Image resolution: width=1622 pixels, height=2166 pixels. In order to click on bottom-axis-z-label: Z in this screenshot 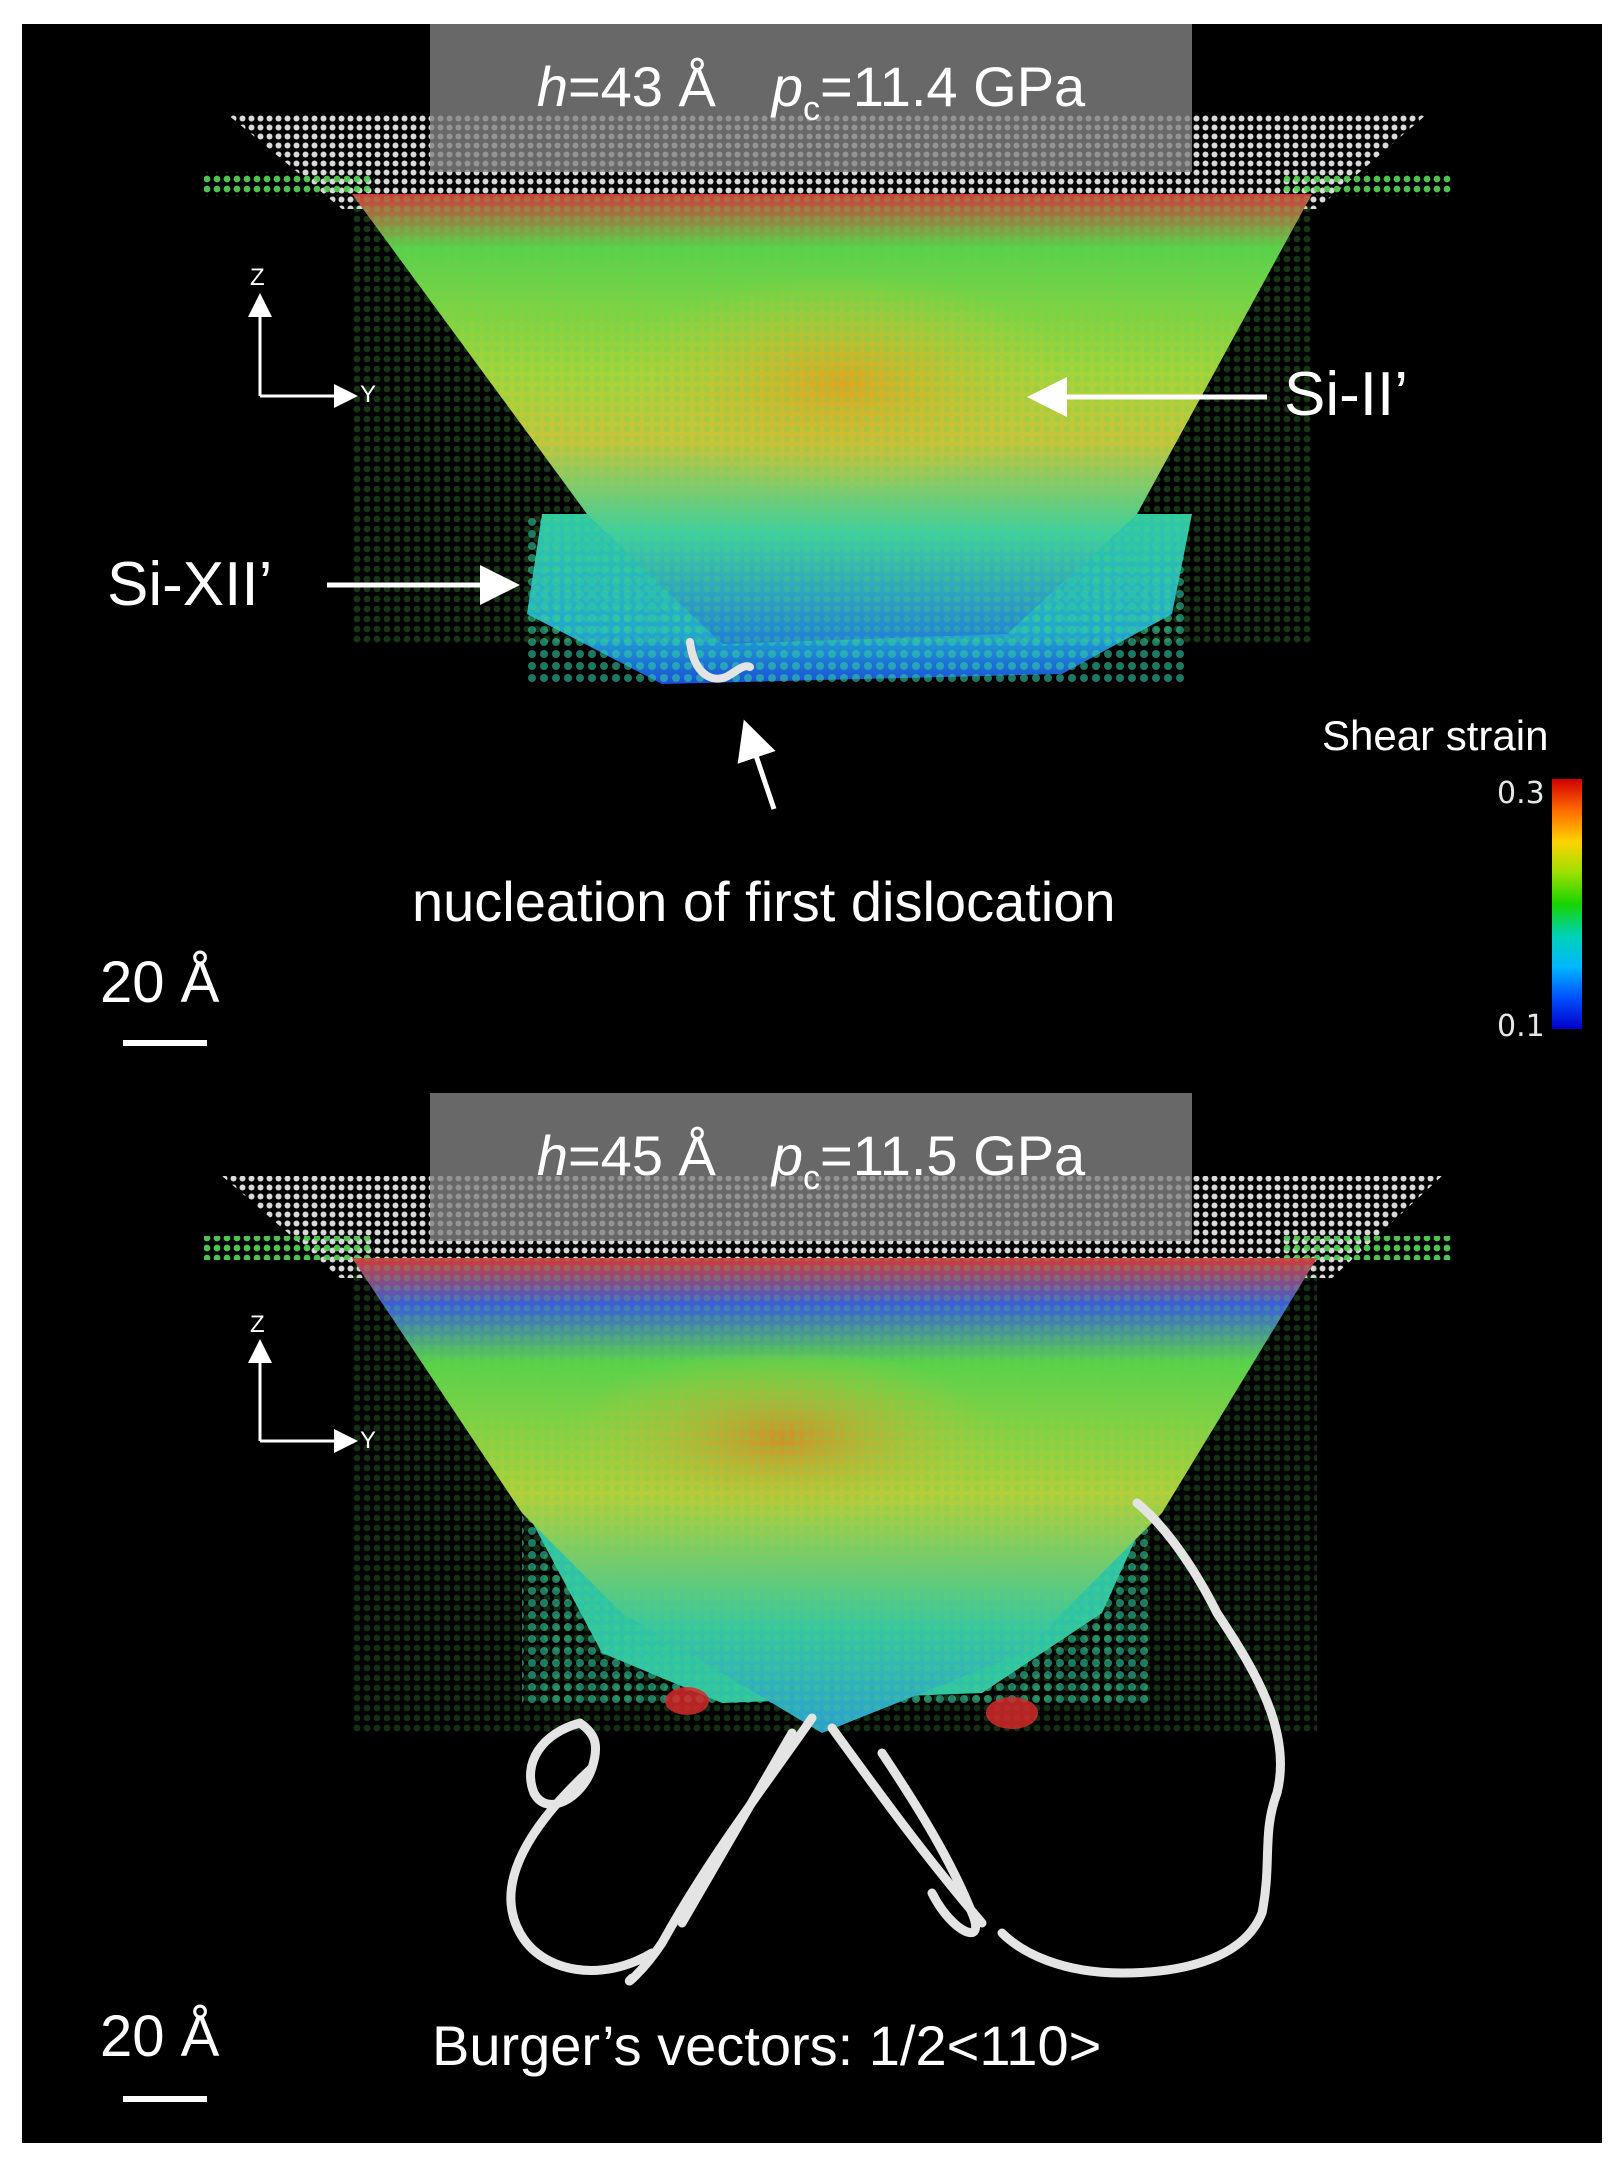, I will do `click(257, 1324)`.